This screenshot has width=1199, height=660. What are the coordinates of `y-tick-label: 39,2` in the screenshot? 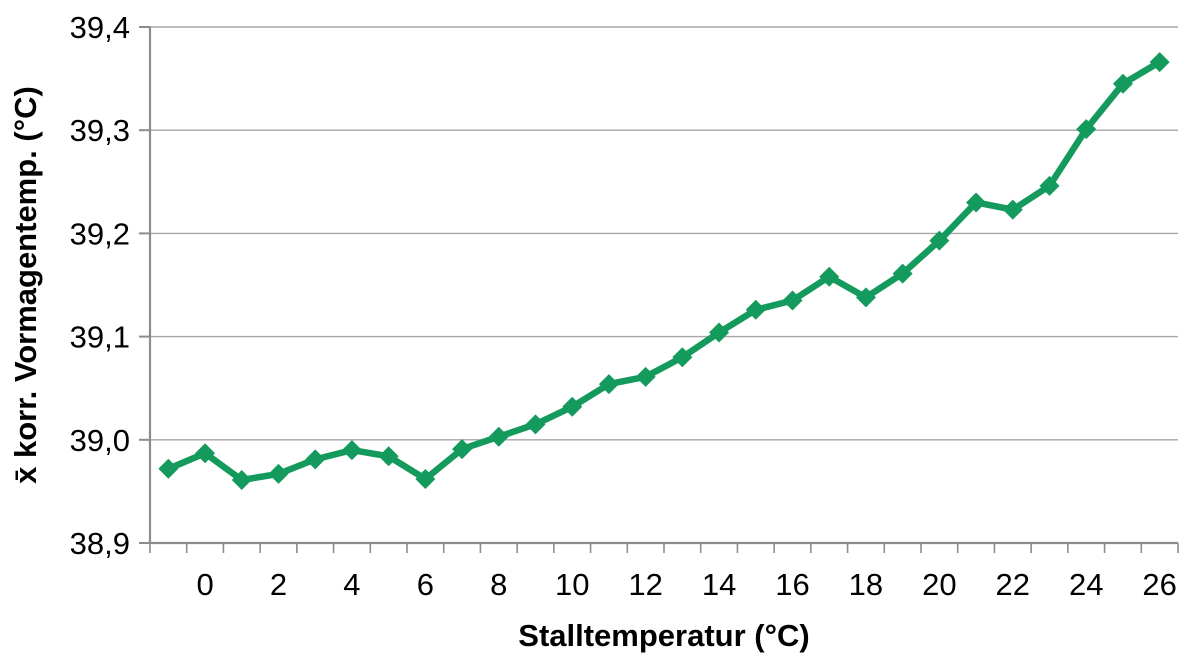 It's located at (100, 233).